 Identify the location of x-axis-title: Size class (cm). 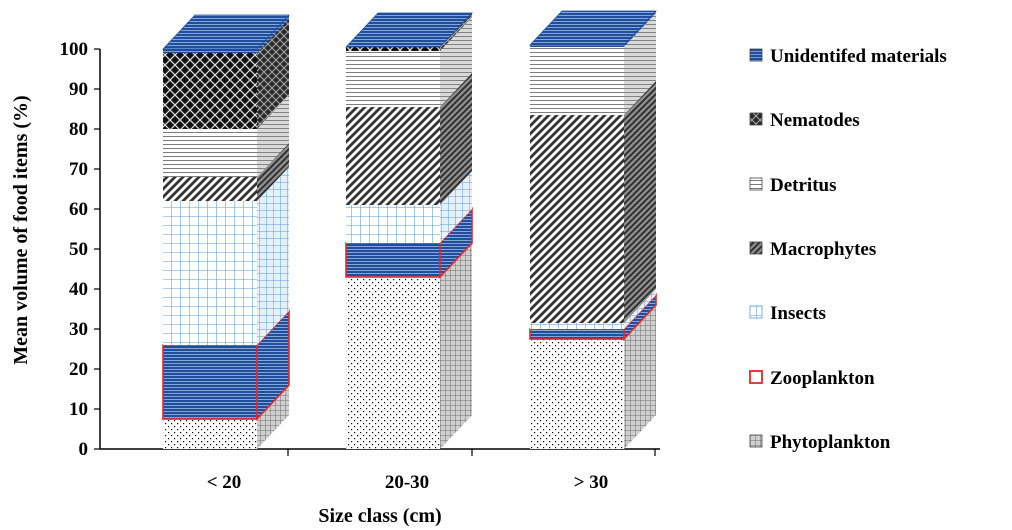
(379, 516).